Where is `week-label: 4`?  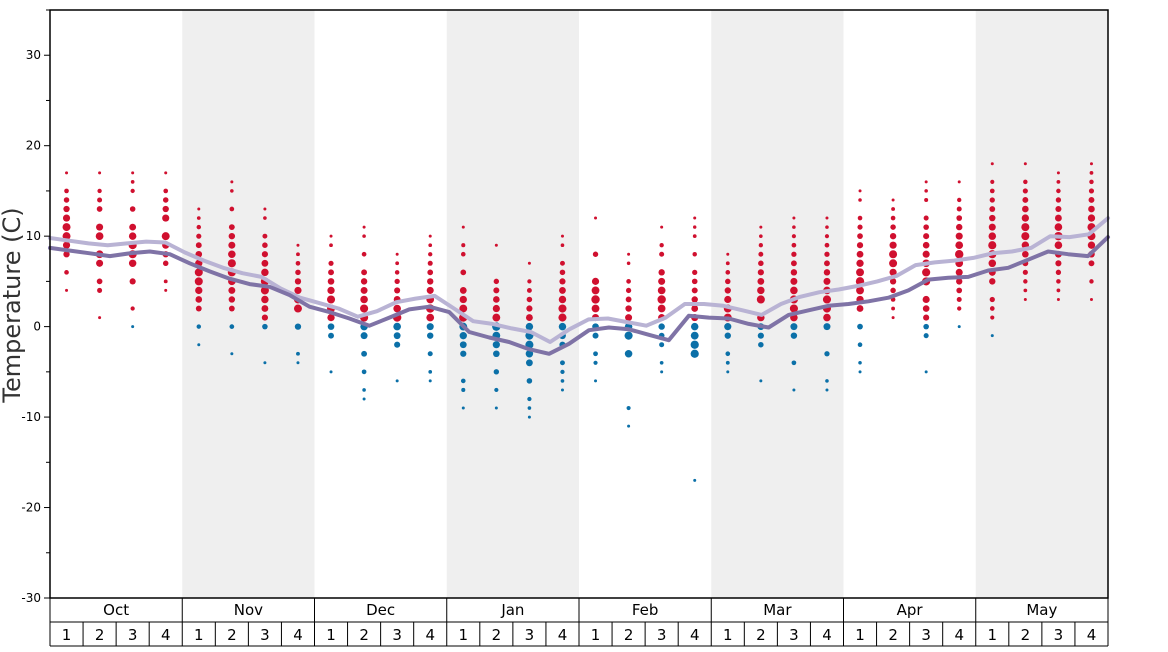
week-label: 4 is located at coordinates (430, 635).